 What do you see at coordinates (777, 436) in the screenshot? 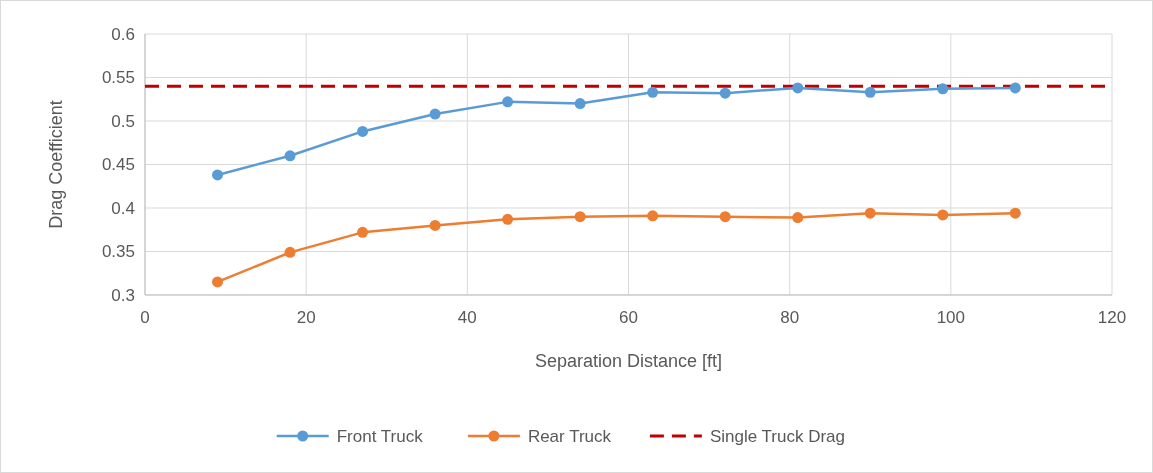
I see `legend-label: Single Truck Drag` at bounding box center [777, 436].